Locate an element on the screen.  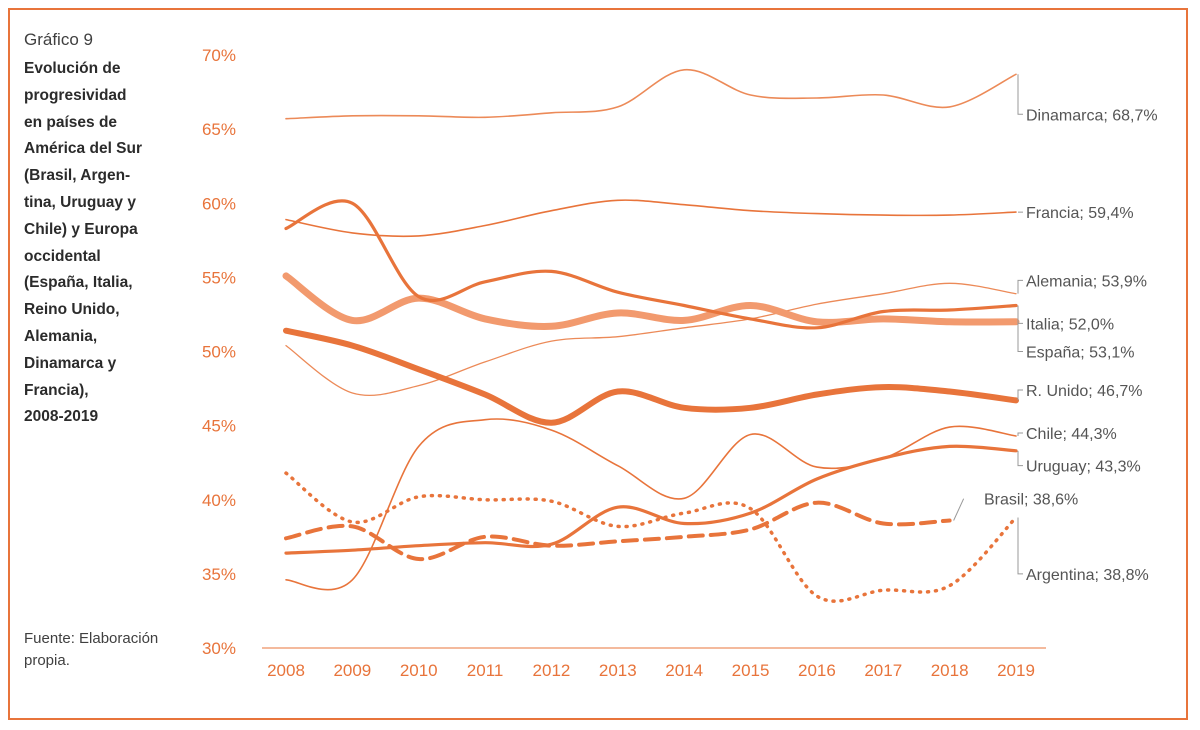
x-tick-label: 2008 is located at coordinates (286, 670).